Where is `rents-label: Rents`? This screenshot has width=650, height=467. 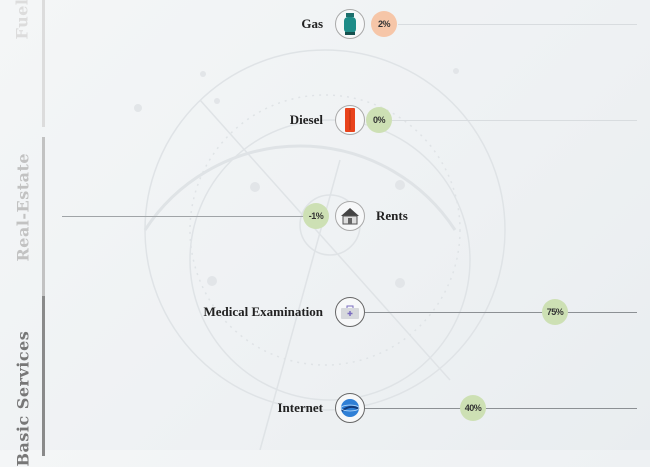
rents-label: Rents is located at coordinates (392, 215).